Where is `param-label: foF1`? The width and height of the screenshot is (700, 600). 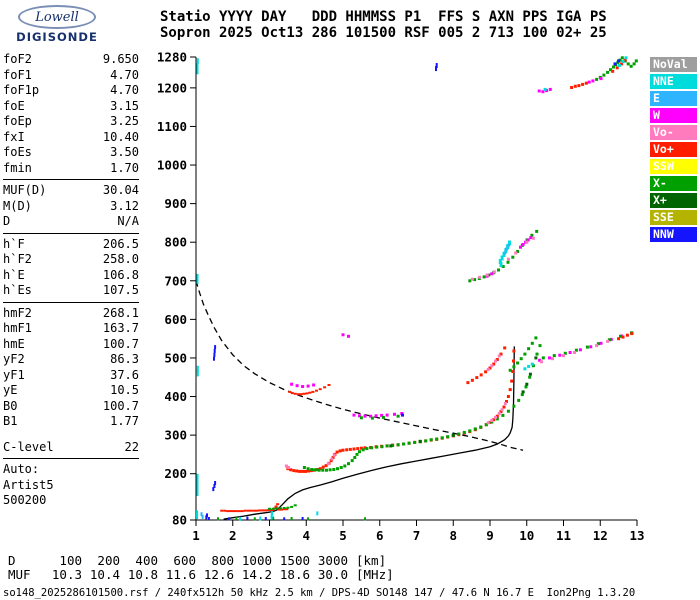 param-label: foF1 is located at coordinates (17, 74).